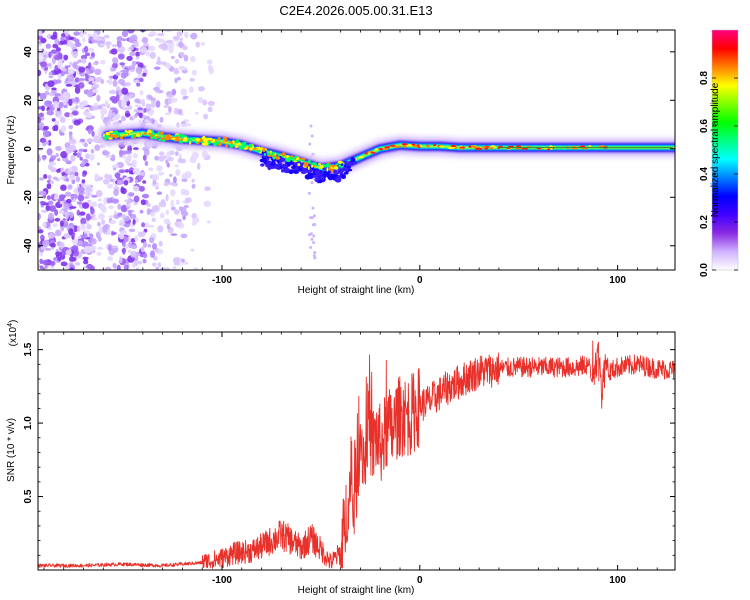 This screenshot has width=750, height=600. I want to click on colorbar-tick-label: 0.8, so click(704, 78).